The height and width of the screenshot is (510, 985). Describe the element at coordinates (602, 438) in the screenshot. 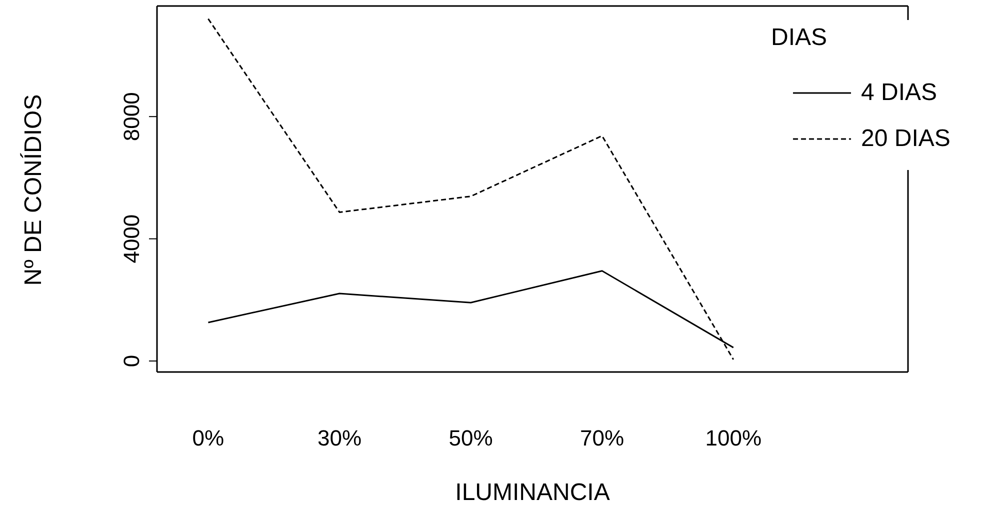

I see `x-tick-label: 70%` at that location.